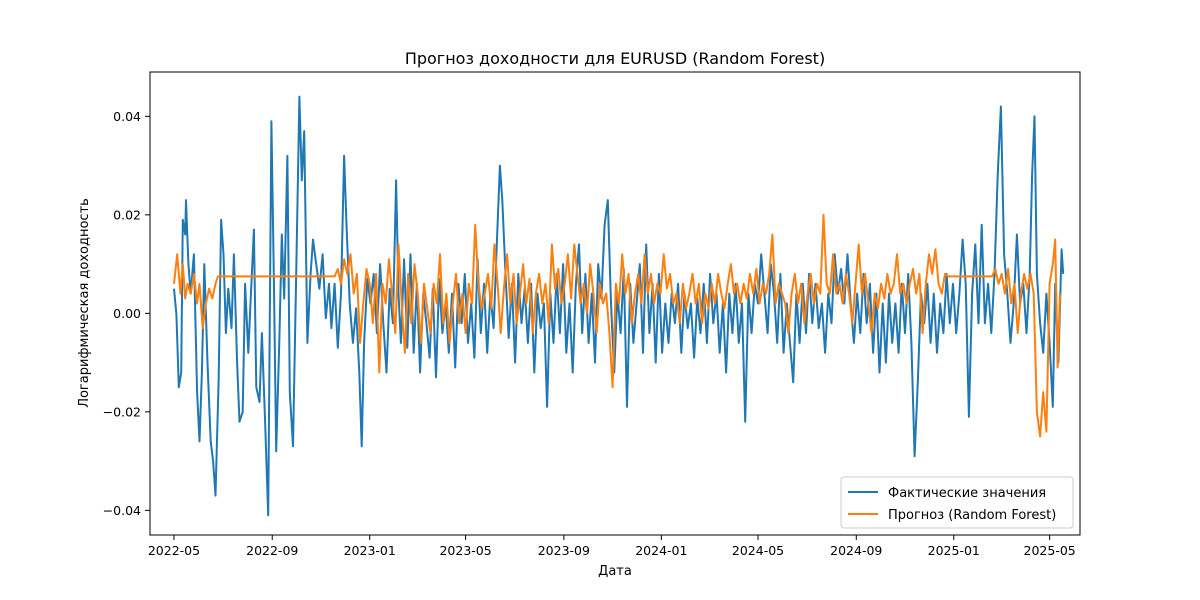  I want to click on y-tick-label: −0.02, so click(122, 411).